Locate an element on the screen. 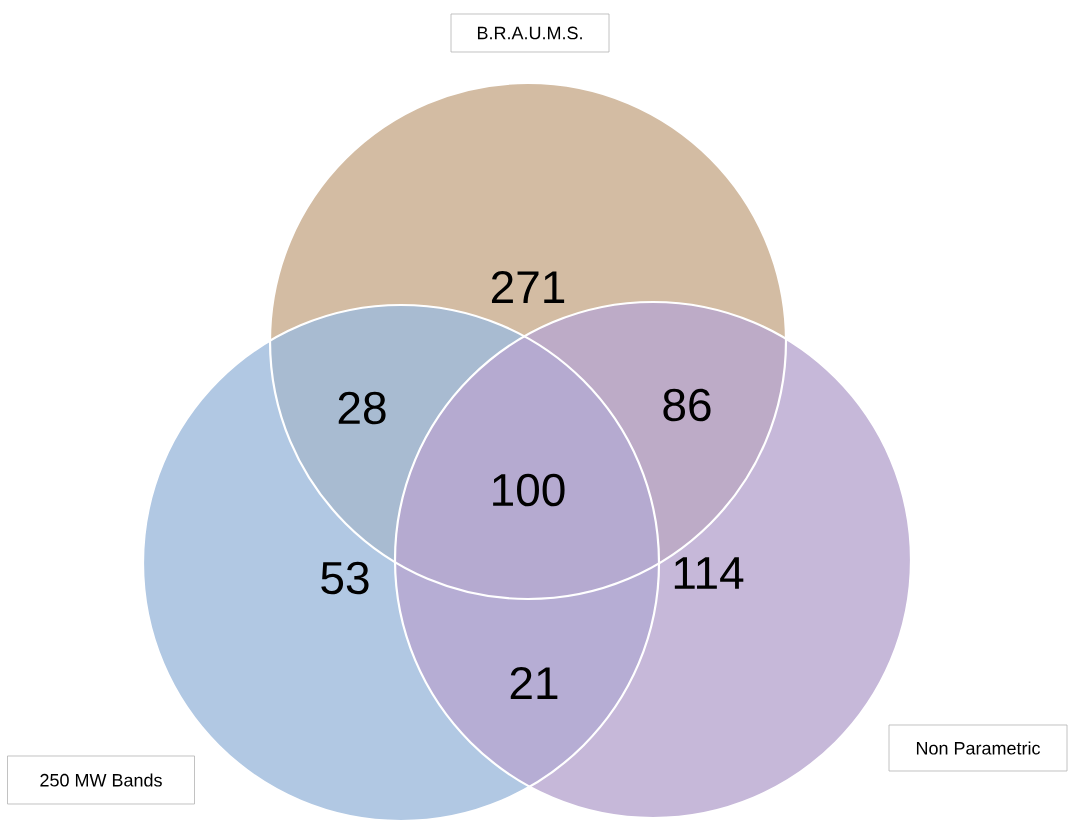 This screenshot has height=822, width=1076. text: B.R.A.U.M.S. is located at coordinates (529, 33).